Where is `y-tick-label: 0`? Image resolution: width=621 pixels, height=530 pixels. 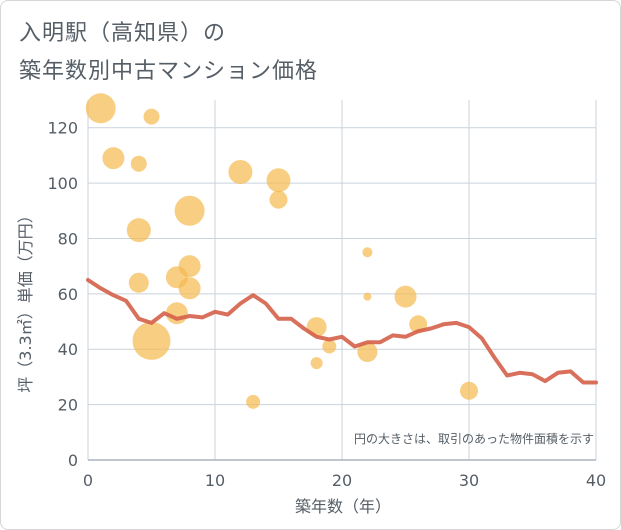 y-tick-label: 0 is located at coordinates (73, 460).